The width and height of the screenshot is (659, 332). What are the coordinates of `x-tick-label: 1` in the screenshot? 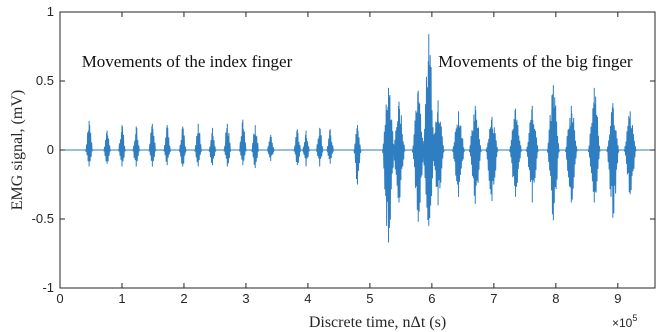 It's located at (121, 298).